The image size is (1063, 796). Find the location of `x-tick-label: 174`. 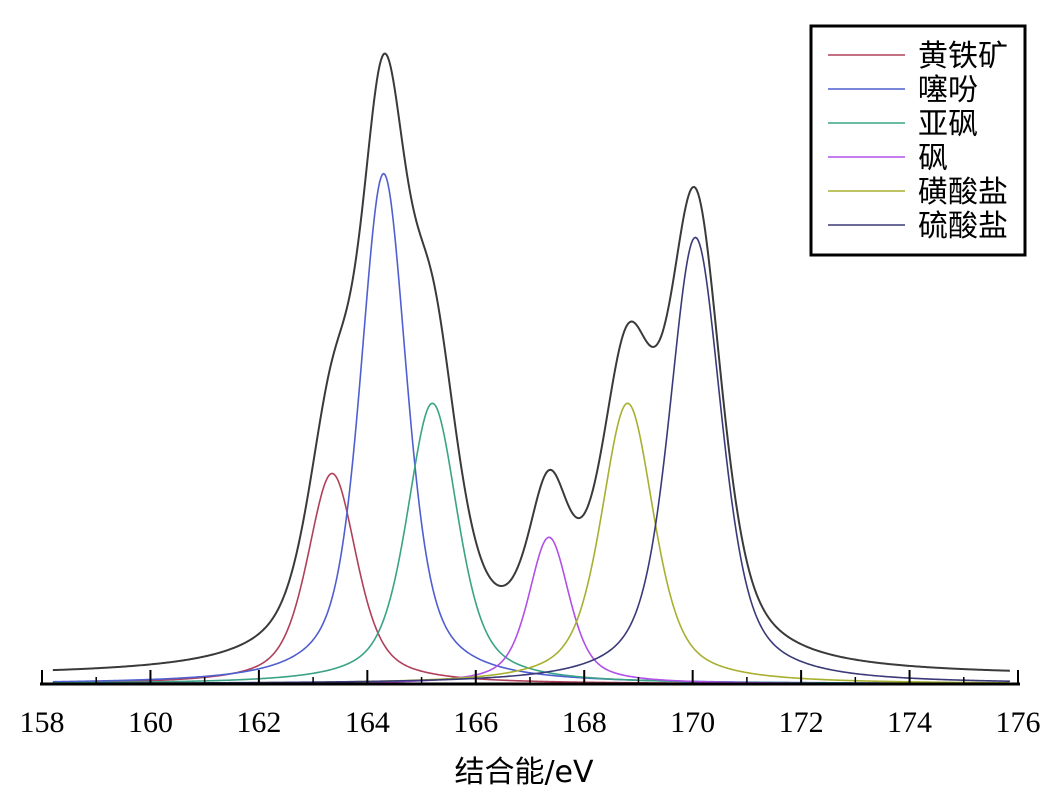

x-tick-label: 174 is located at coordinates (909, 722).